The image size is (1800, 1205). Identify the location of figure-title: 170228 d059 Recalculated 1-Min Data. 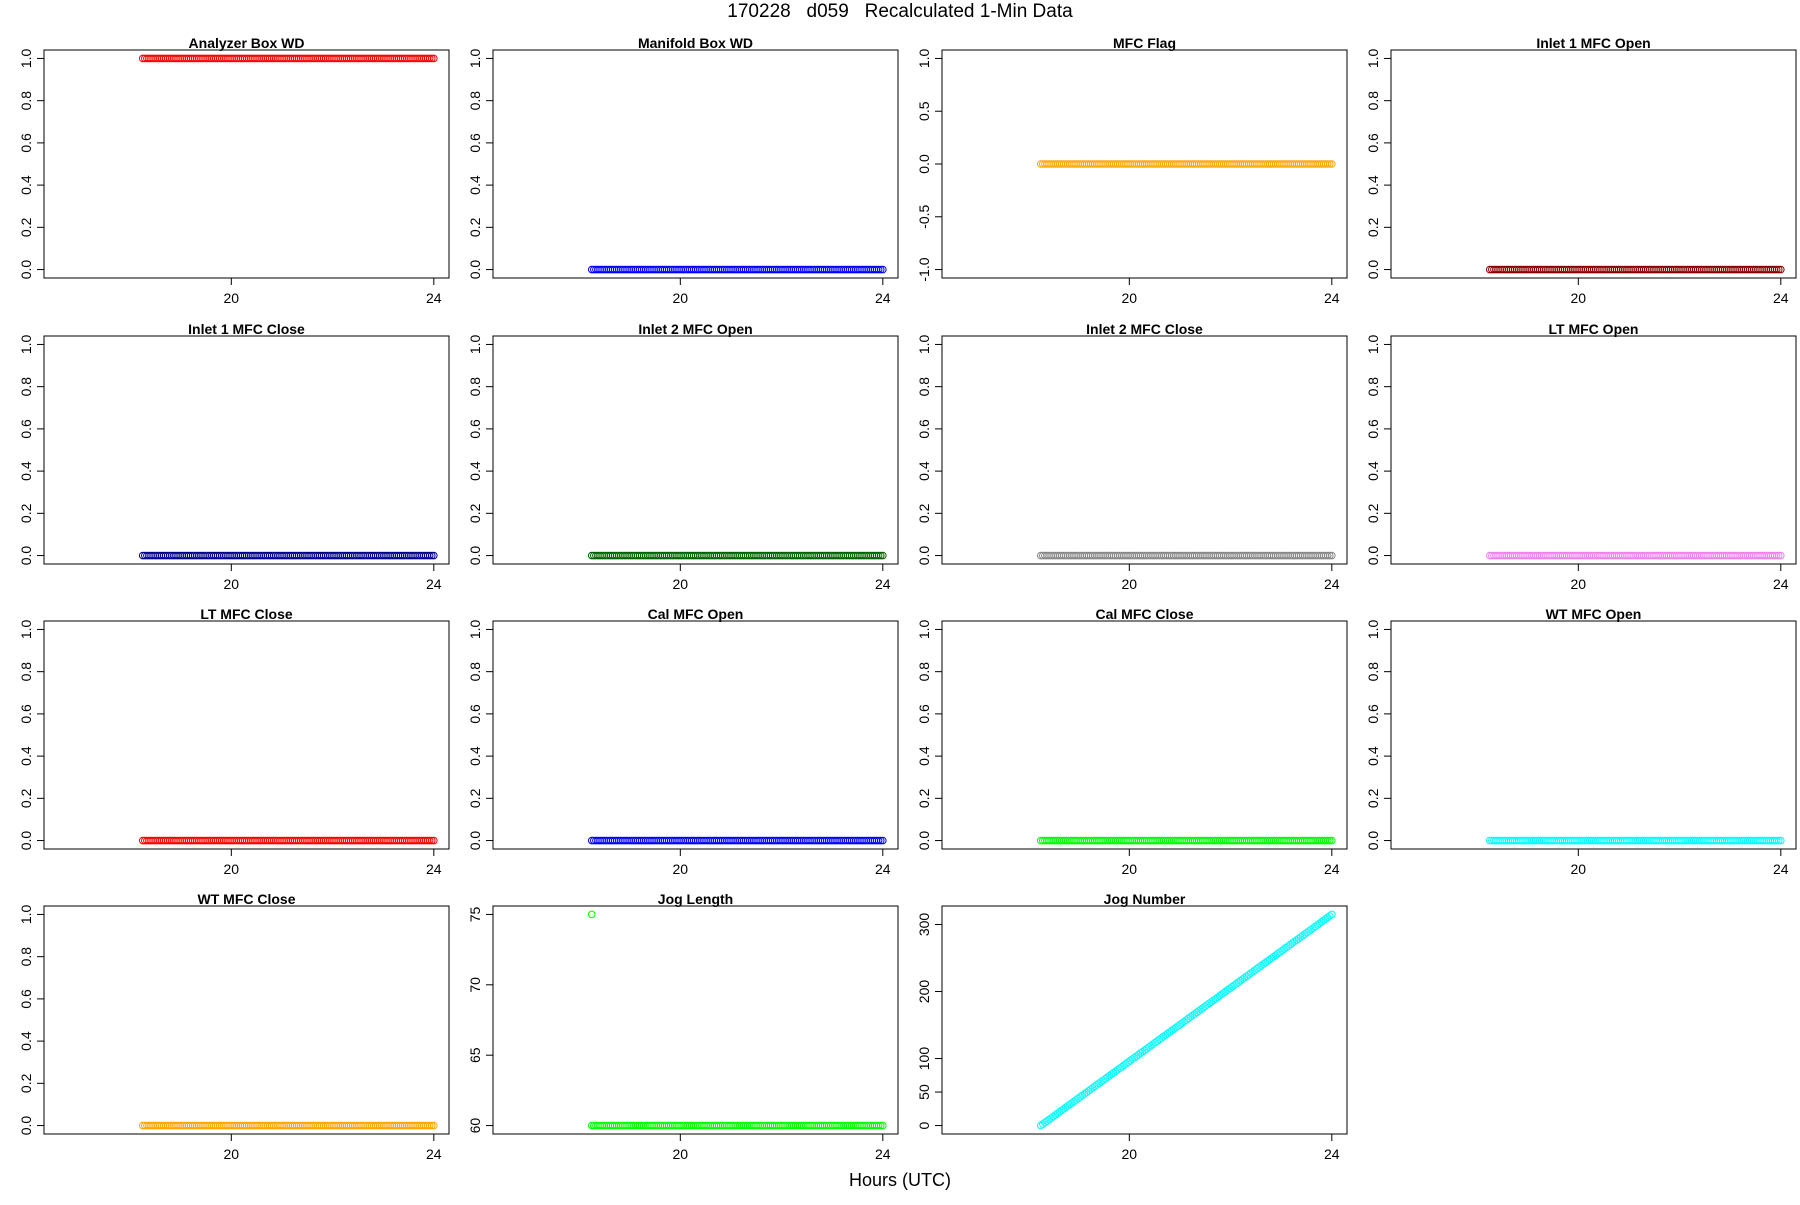
(900, 11).